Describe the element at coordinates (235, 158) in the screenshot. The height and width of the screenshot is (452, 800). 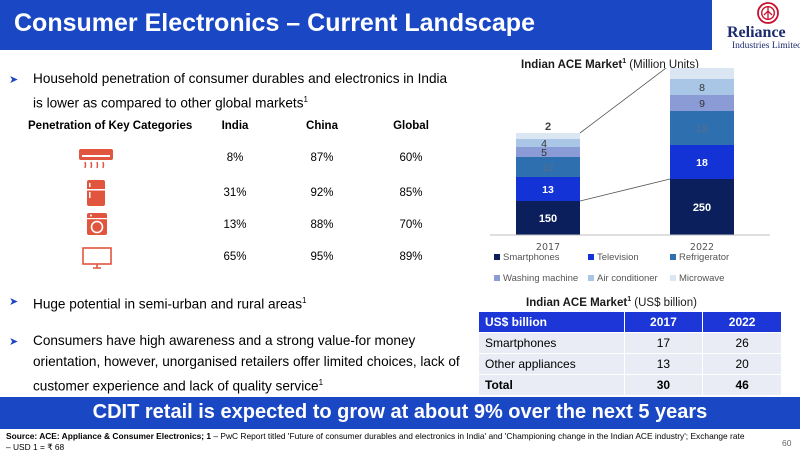
I see `india-ac-value: 8%` at that location.